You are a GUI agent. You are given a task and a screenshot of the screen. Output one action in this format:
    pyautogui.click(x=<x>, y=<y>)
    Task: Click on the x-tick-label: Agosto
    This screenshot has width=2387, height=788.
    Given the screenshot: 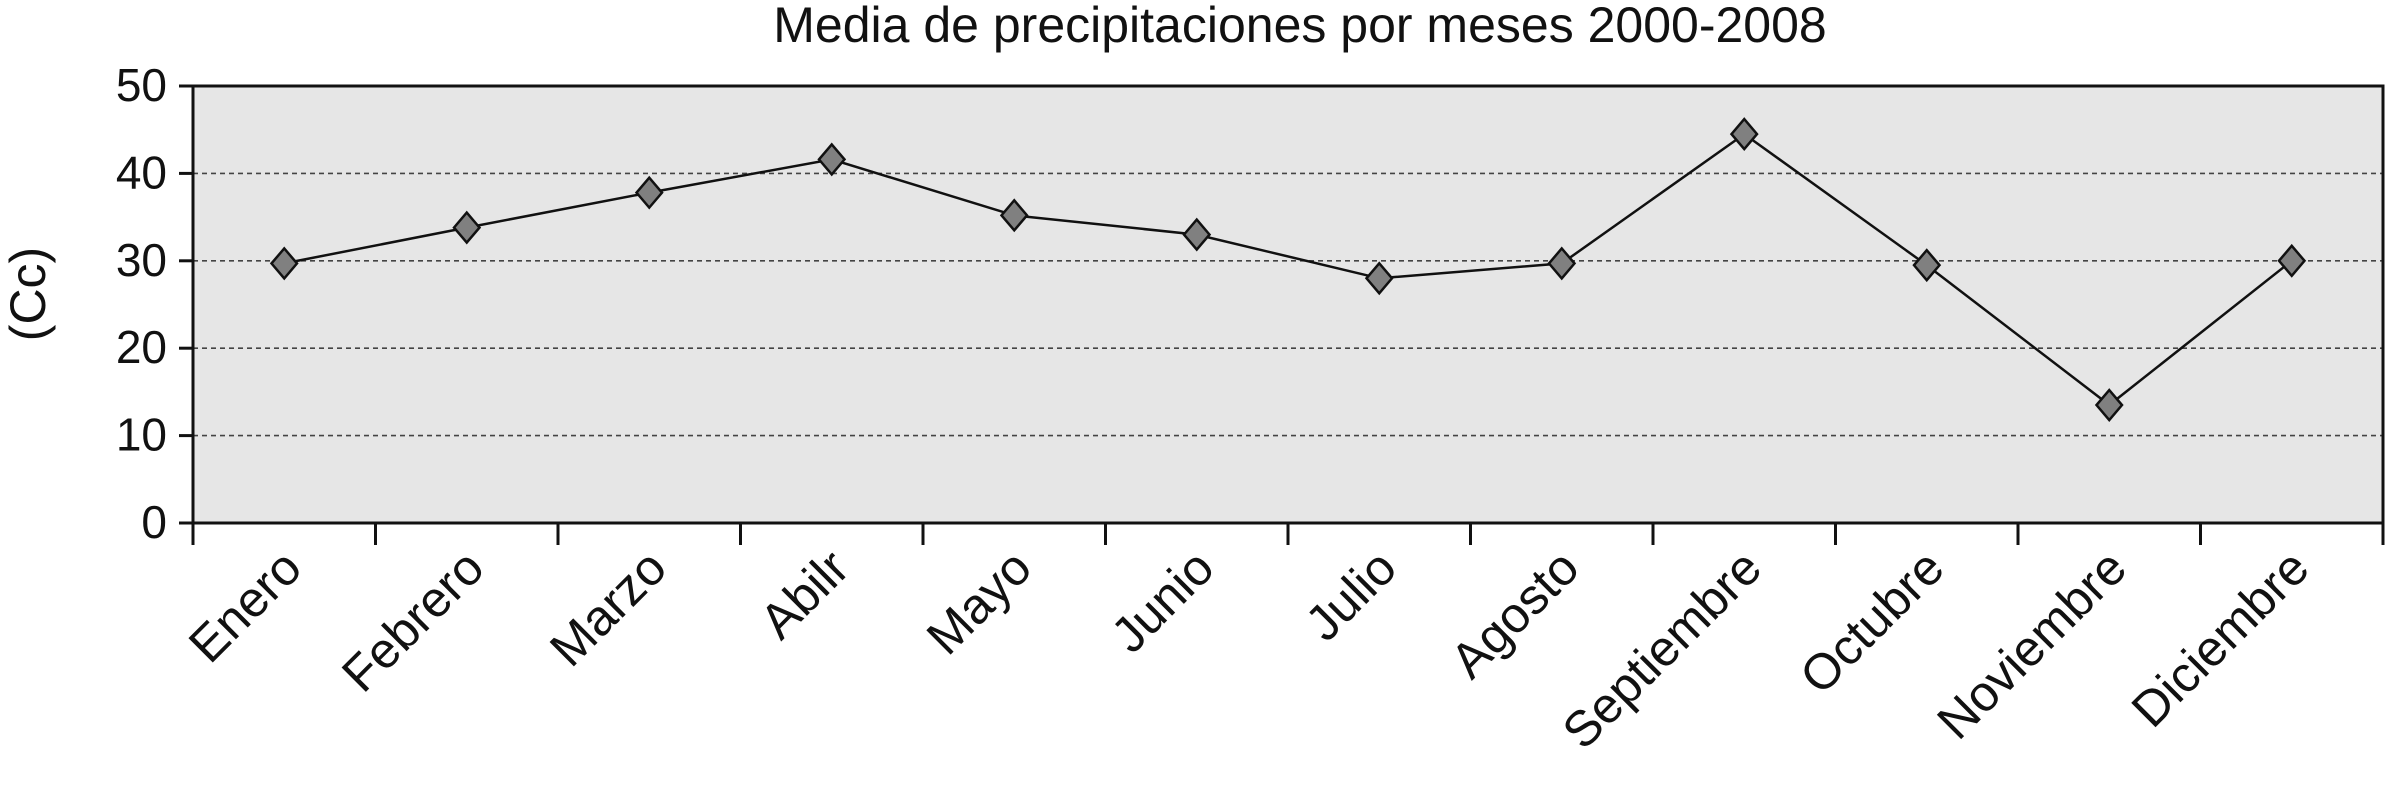 What is the action you would take?
    pyautogui.click(x=1515, y=614)
    